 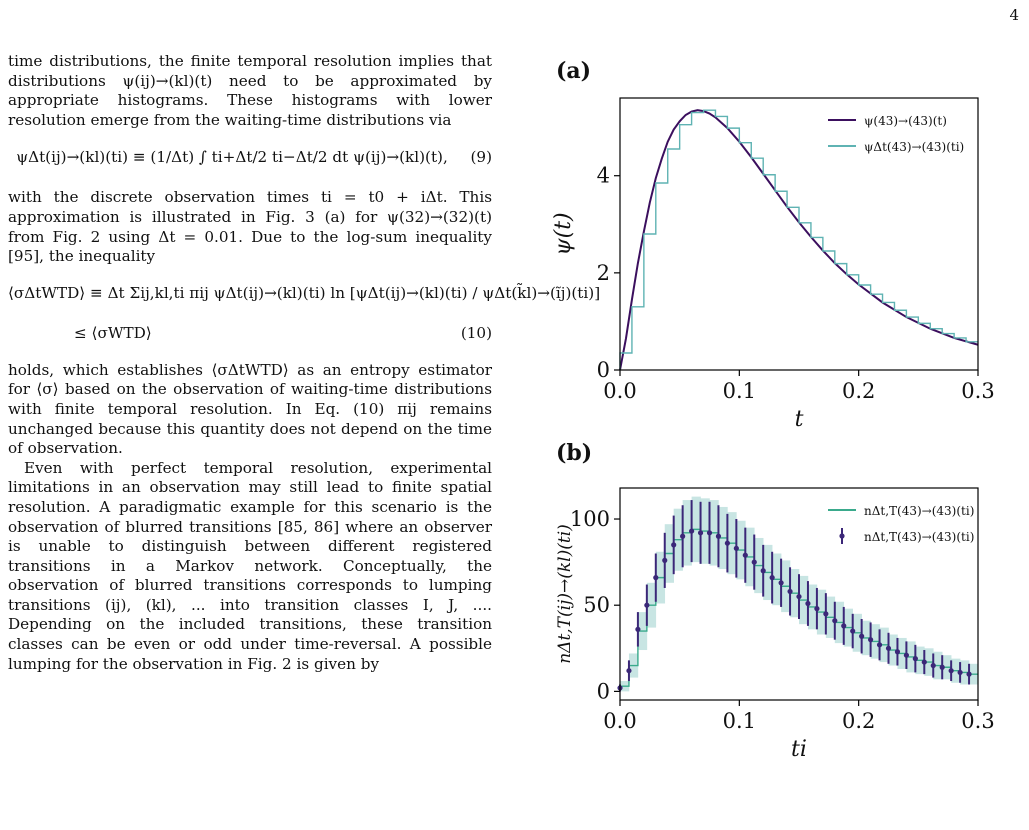 What do you see at coordinates (858, 721) in the screenshot?
I see `chart-b-x-tick-label: 0.2` at bounding box center [858, 721].